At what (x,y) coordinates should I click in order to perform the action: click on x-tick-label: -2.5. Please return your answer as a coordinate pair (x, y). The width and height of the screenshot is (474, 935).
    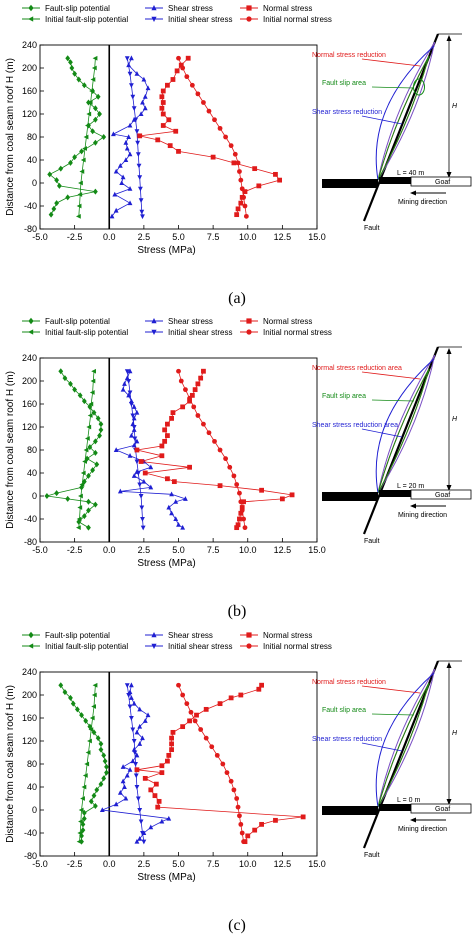
    Looking at the image, I should click on (75, 550).